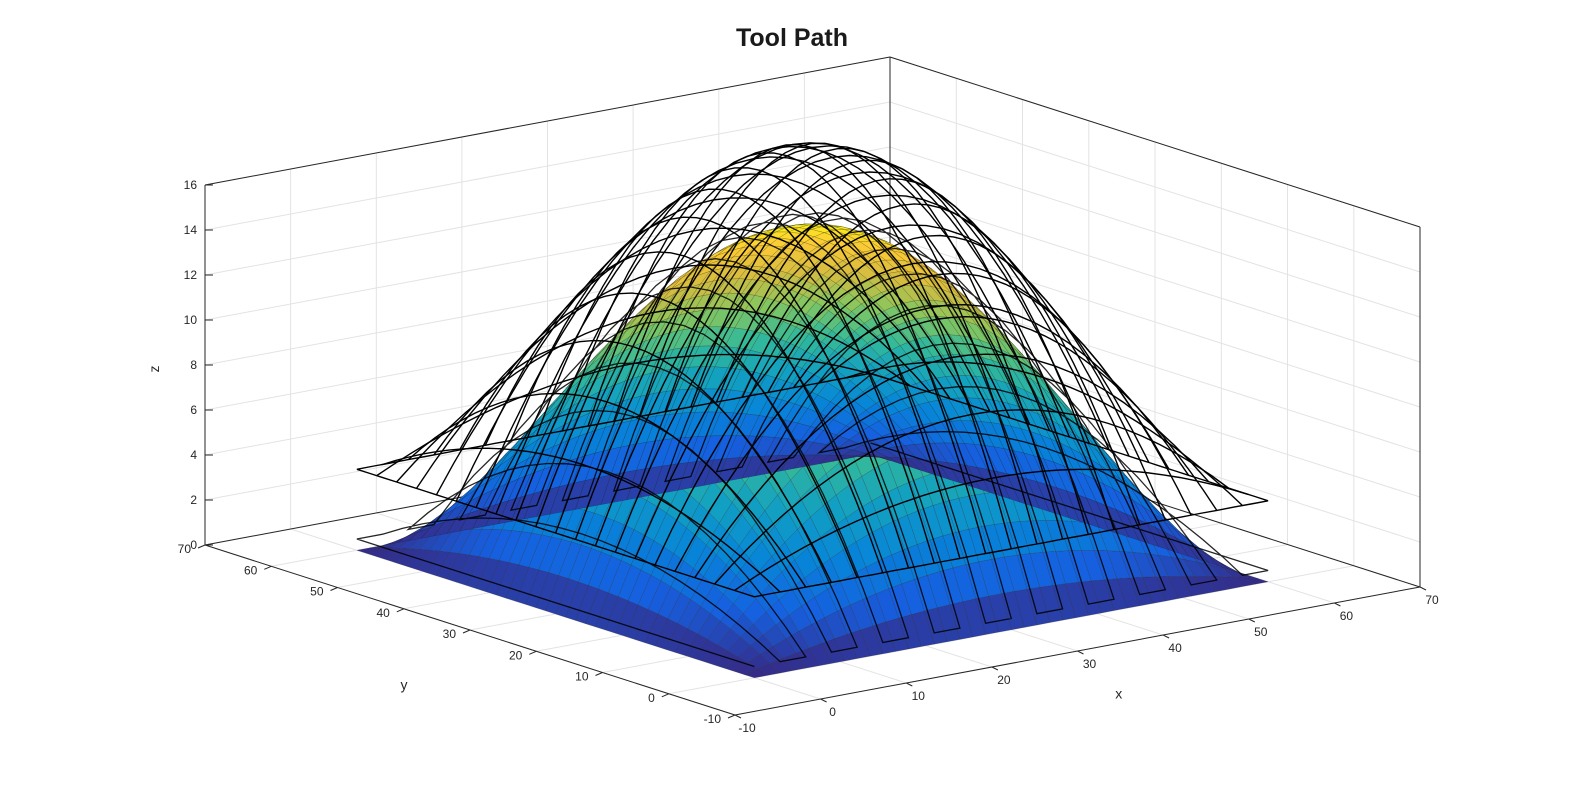 The height and width of the screenshot is (808, 1584). I want to click on y-tick-label: 10, so click(582, 677).